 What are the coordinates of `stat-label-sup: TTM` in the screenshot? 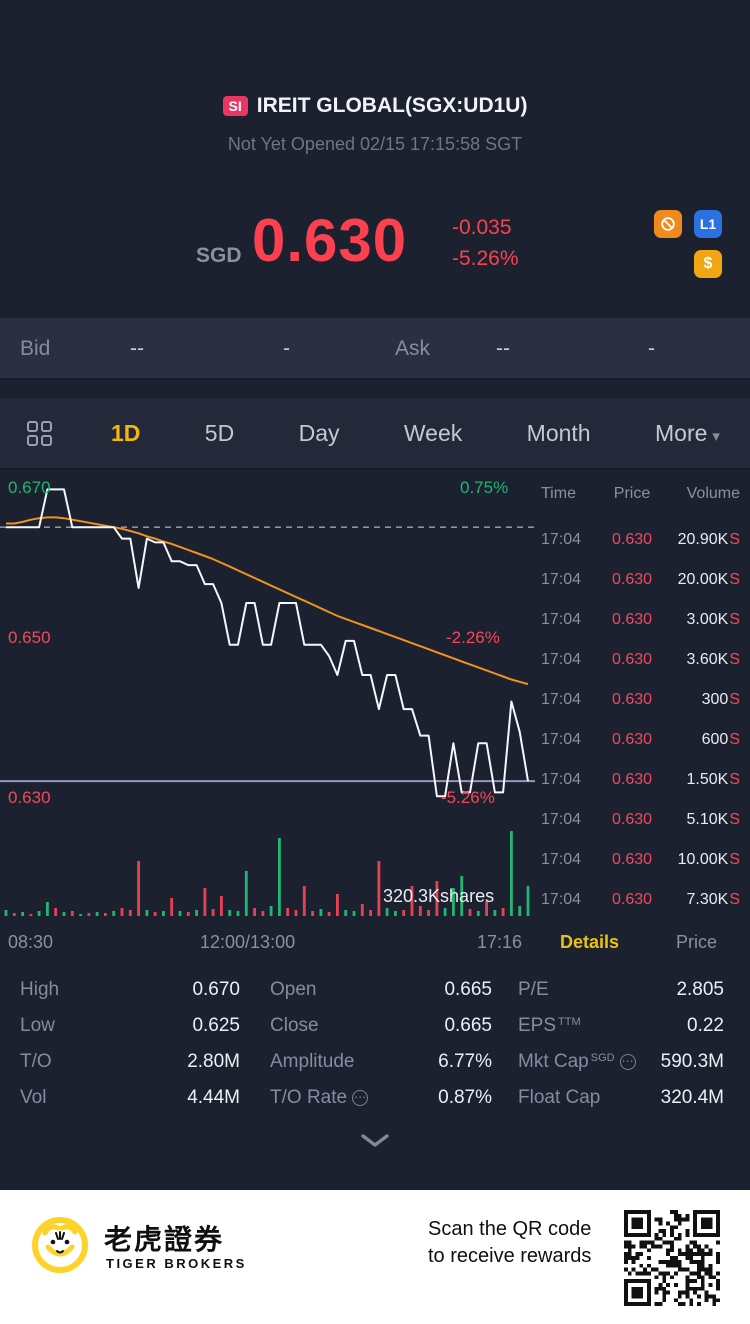 It's located at (569, 1021).